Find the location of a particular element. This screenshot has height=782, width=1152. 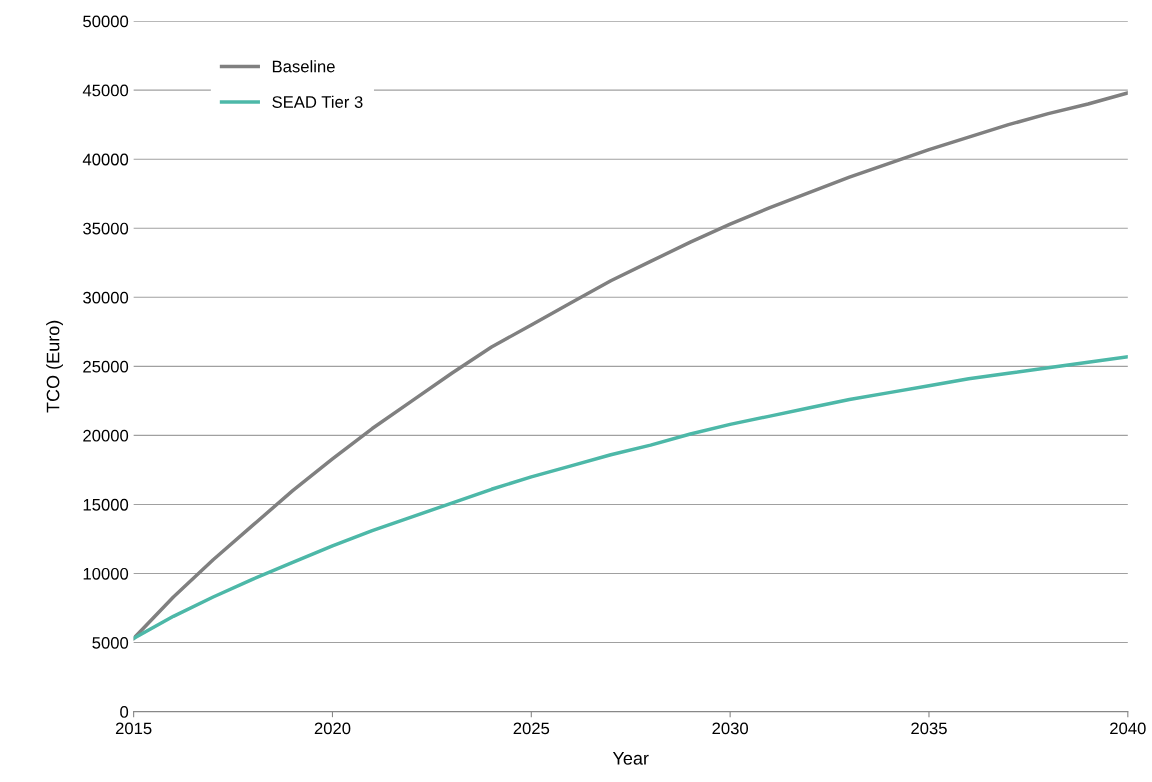

legend-label: Baseline is located at coordinates (303, 66).